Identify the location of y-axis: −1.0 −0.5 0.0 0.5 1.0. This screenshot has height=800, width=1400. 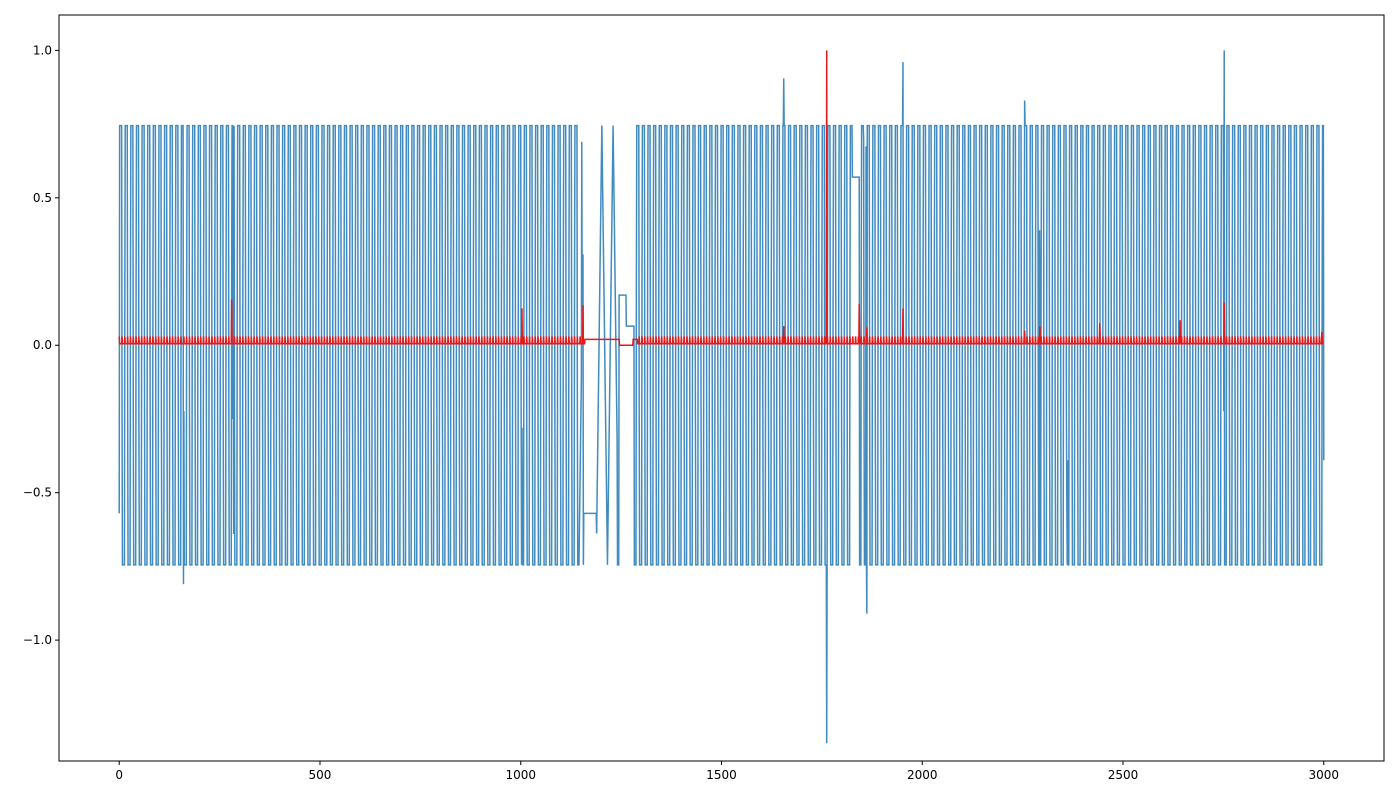
(41, 345).